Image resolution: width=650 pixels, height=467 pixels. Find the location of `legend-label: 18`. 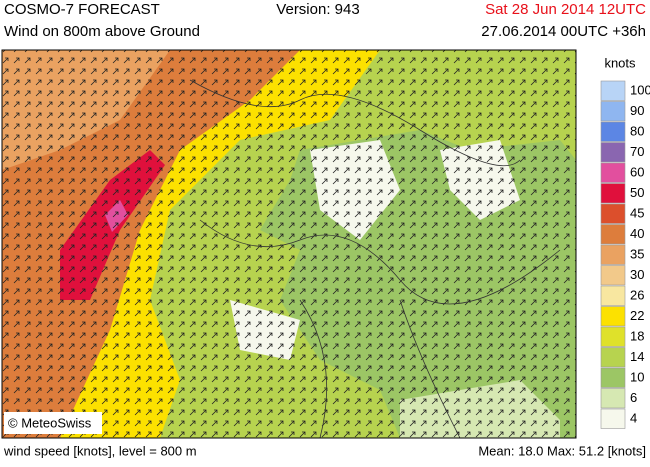

legend-label: 18 is located at coordinates (637, 336).